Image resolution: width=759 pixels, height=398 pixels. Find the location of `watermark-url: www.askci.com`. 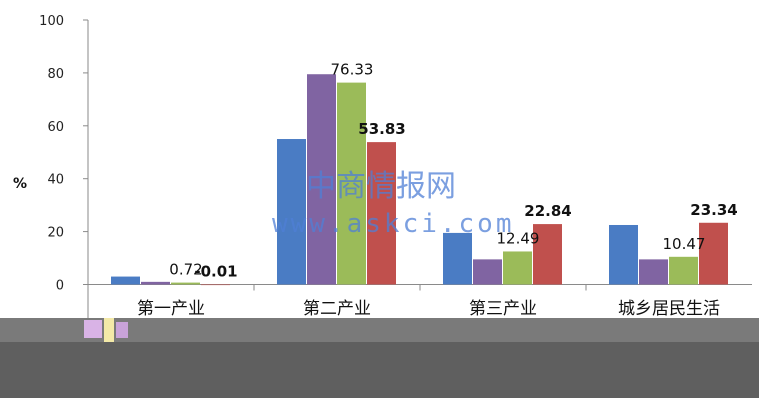

watermark-url: www.askci.com is located at coordinates (393, 224).